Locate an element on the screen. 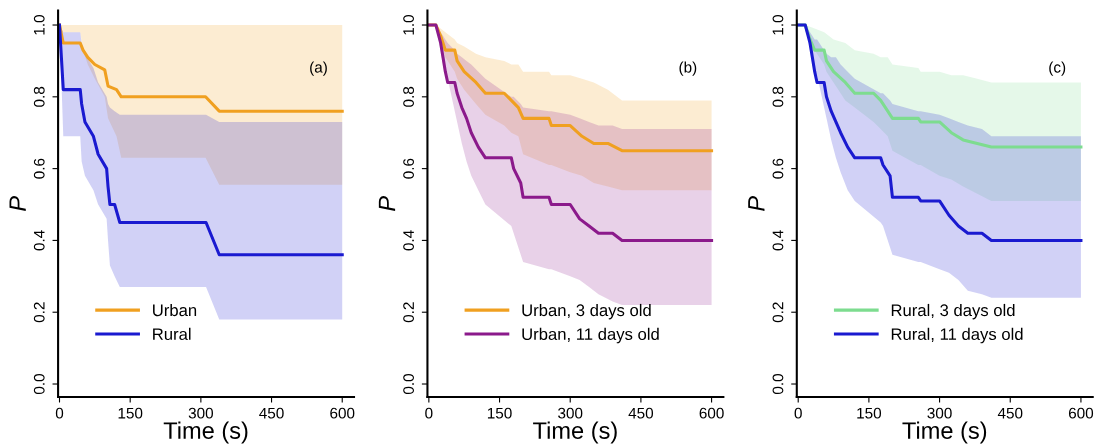 This screenshot has width=1096, height=444. annotation: (a) is located at coordinates (318, 68).